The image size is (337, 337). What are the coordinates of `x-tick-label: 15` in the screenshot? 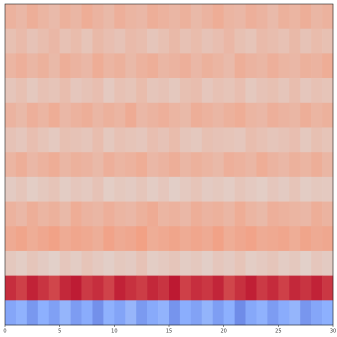 It's located at (169, 332).